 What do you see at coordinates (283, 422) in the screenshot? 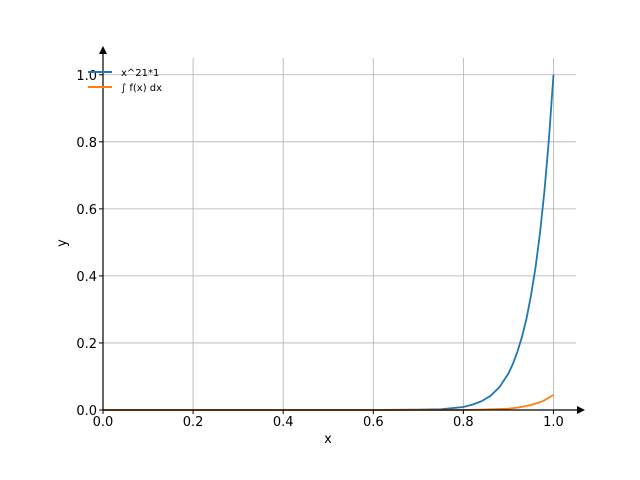
I see `x-tick-label: 0.4` at bounding box center [283, 422].